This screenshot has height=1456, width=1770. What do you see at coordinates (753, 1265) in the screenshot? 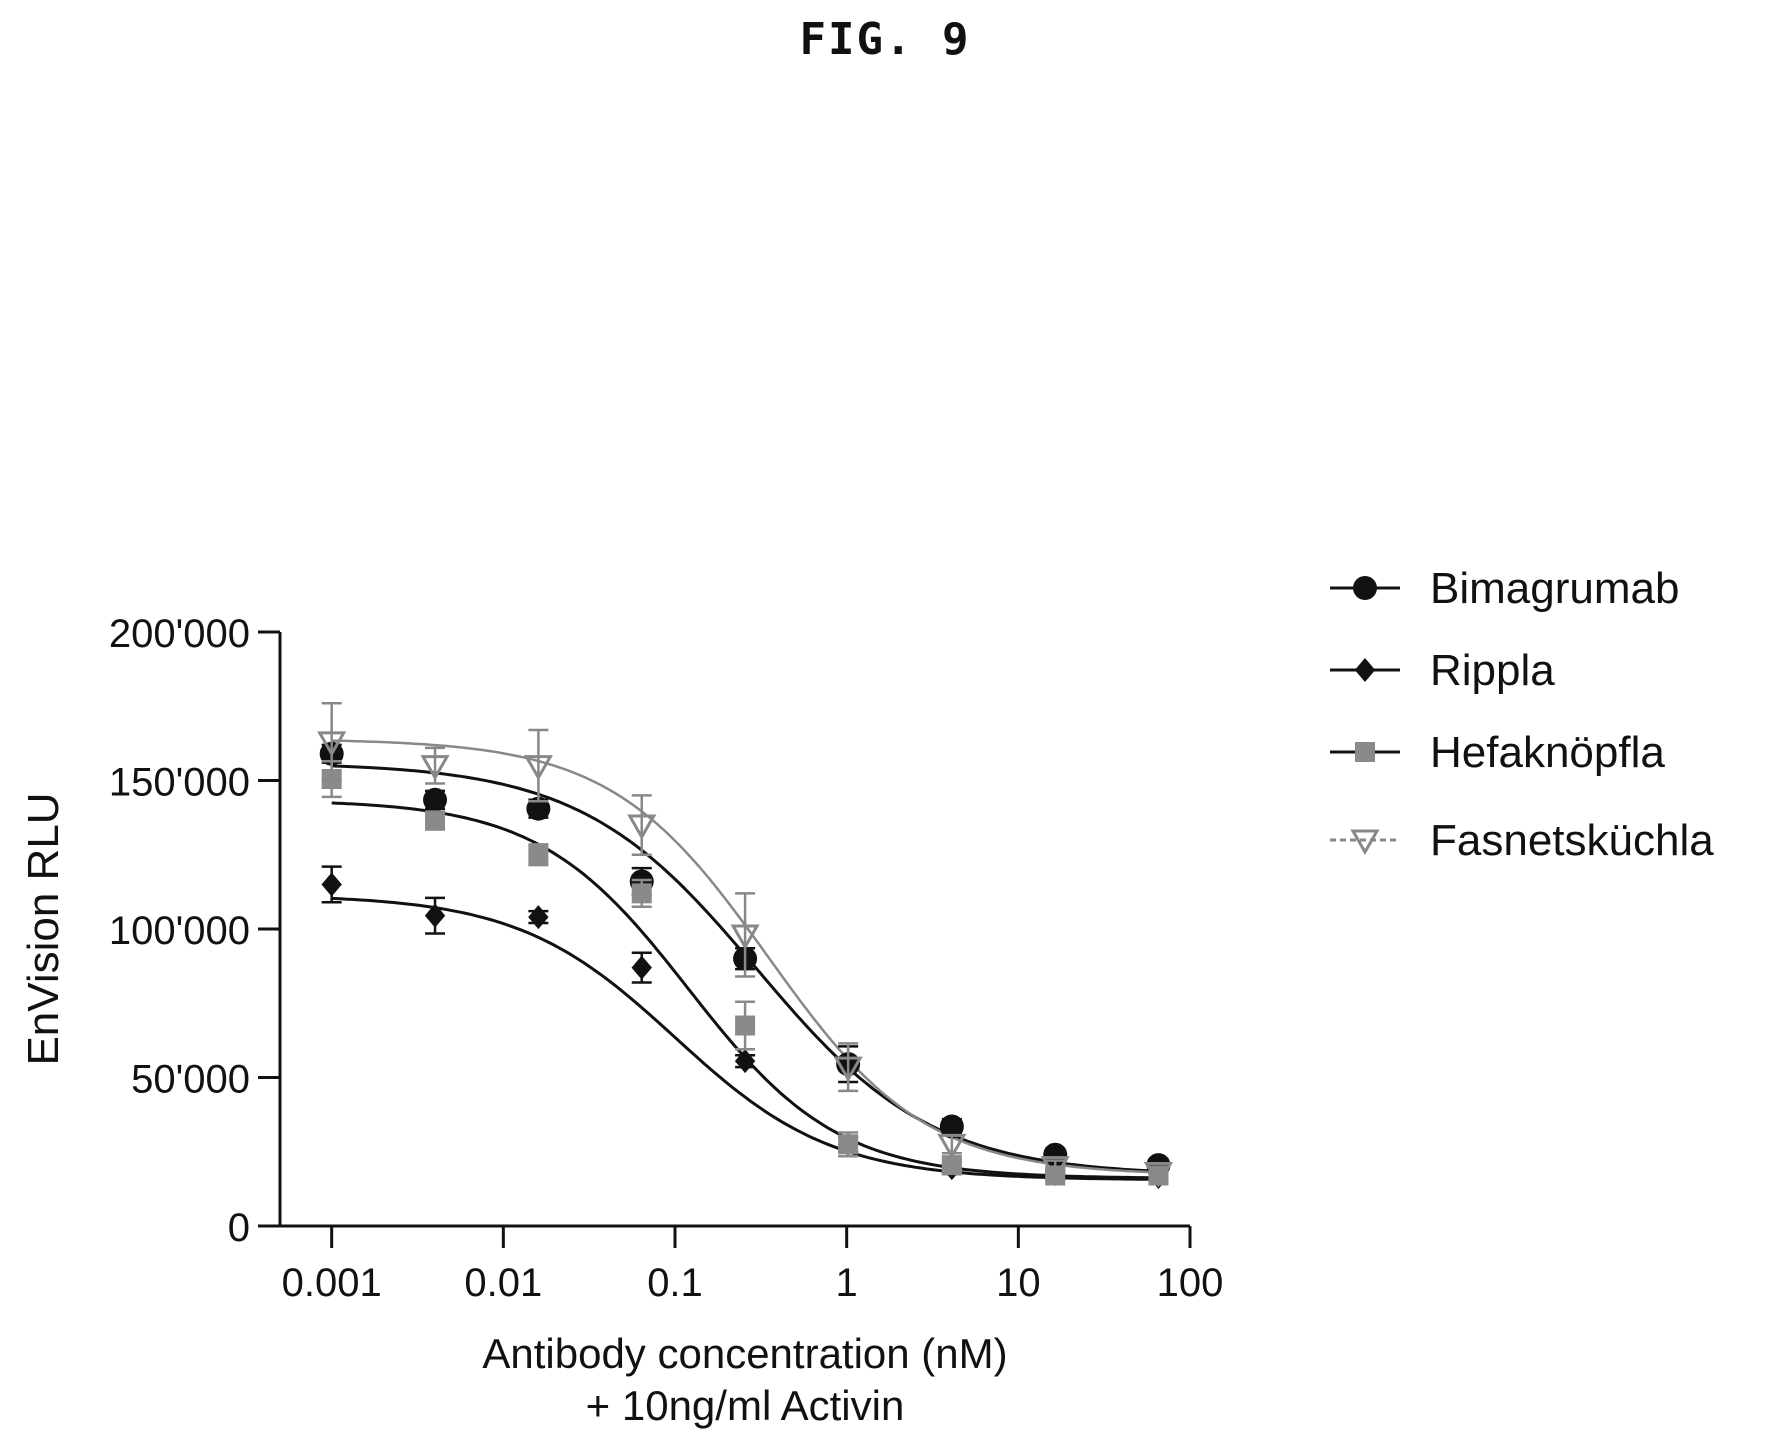
I see `x-ticks: 0.001 0.01 0.1 1 10 100` at bounding box center [753, 1265].